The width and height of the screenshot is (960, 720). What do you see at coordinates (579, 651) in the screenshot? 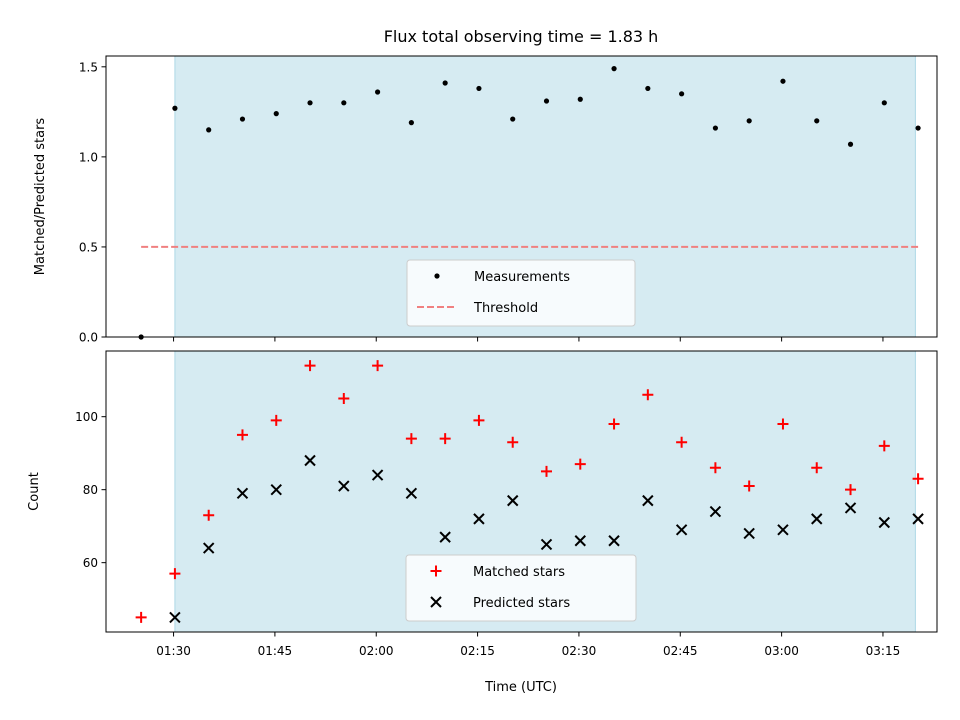
I see `x-tick-label: 02:30` at bounding box center [579, 651].